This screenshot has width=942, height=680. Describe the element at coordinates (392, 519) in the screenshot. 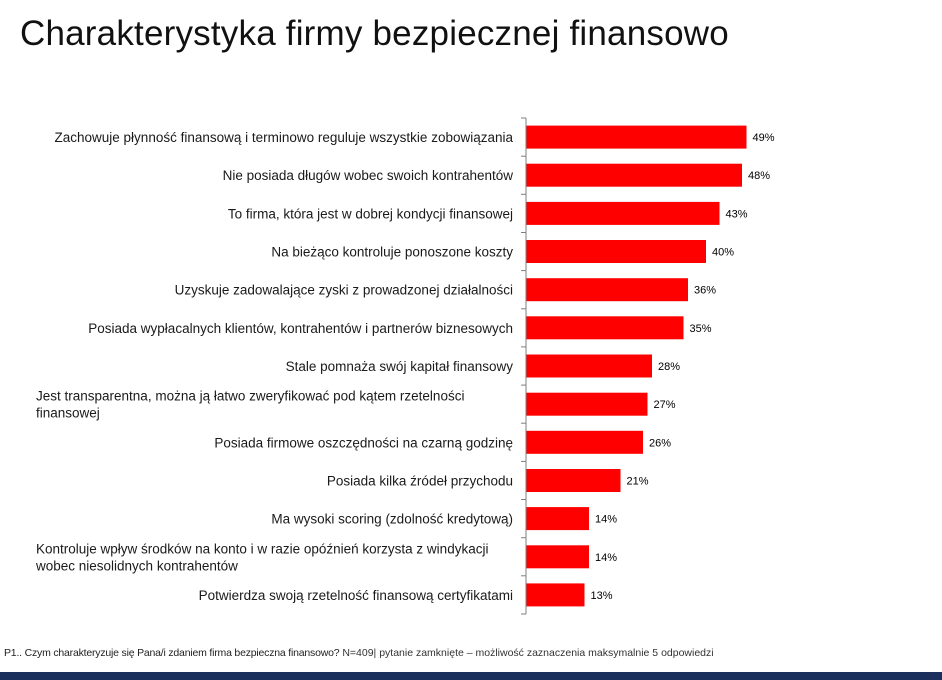

I see `category-label-11: Ma wysoki scoring (zdolność kredytową)` at that location.